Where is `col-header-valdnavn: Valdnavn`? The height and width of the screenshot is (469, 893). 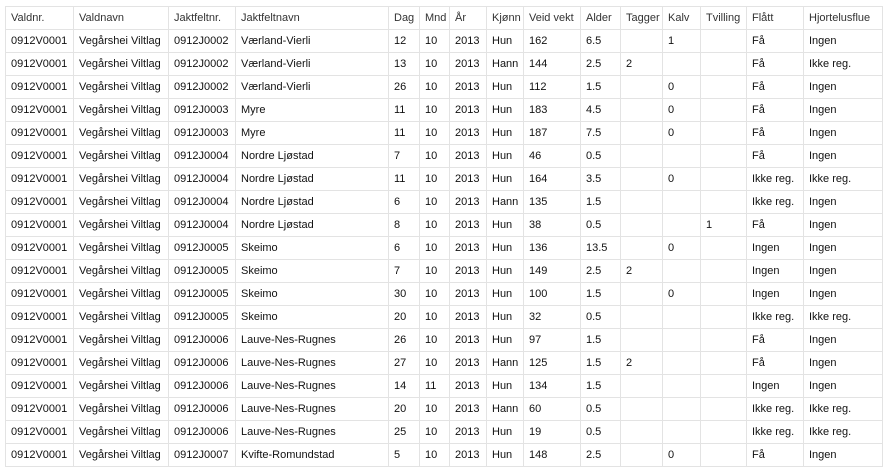
col-header-valdnavn: Valdnavn is located at coordinates (121, 18).